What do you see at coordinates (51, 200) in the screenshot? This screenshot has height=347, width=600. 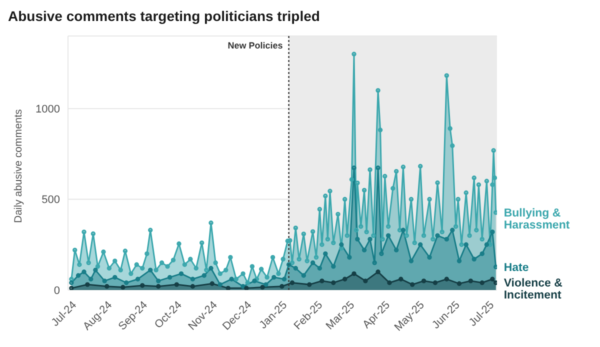 I see `y-tick-label: 500` at bounding box center [51, 200].